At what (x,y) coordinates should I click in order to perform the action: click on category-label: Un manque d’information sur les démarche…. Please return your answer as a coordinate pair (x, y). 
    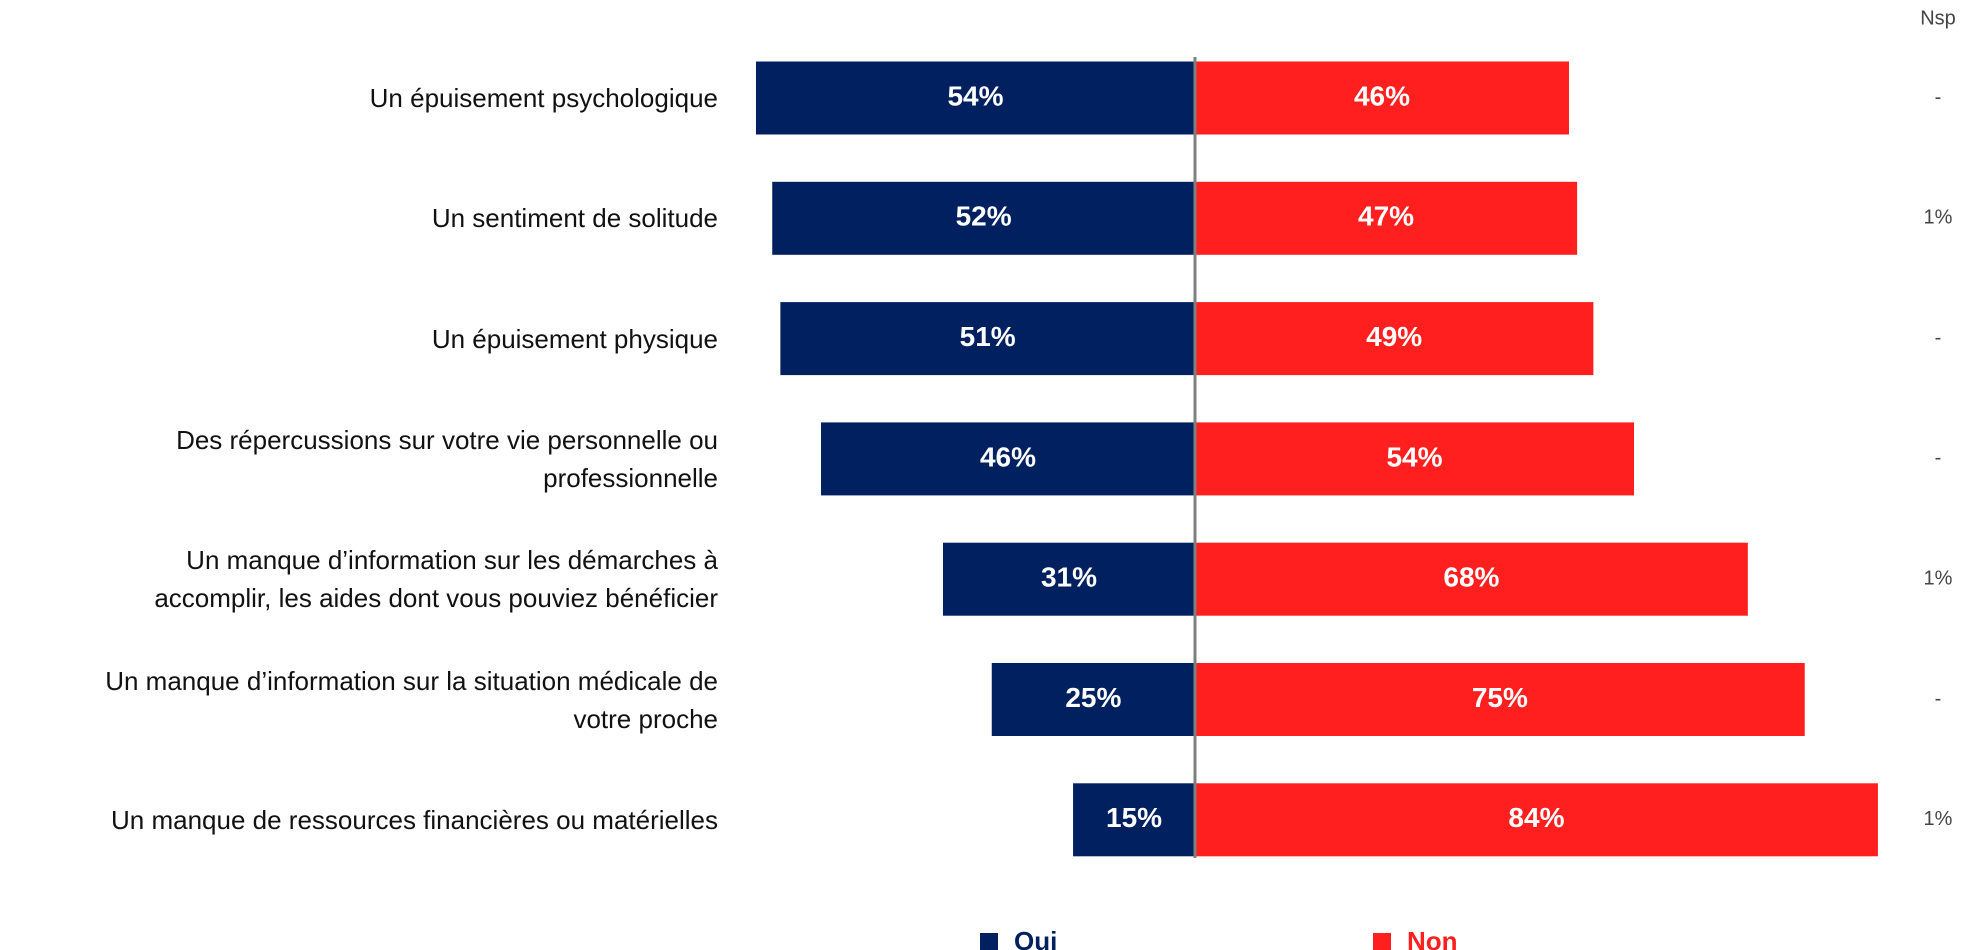
    Looking at the image, I should click on (436, 579).